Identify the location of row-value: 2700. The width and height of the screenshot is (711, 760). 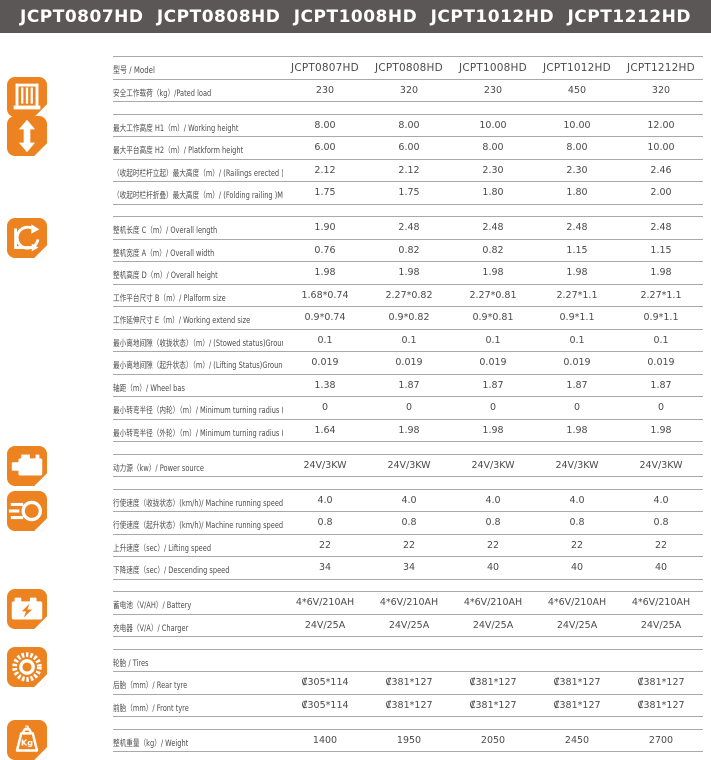
(661, 740).